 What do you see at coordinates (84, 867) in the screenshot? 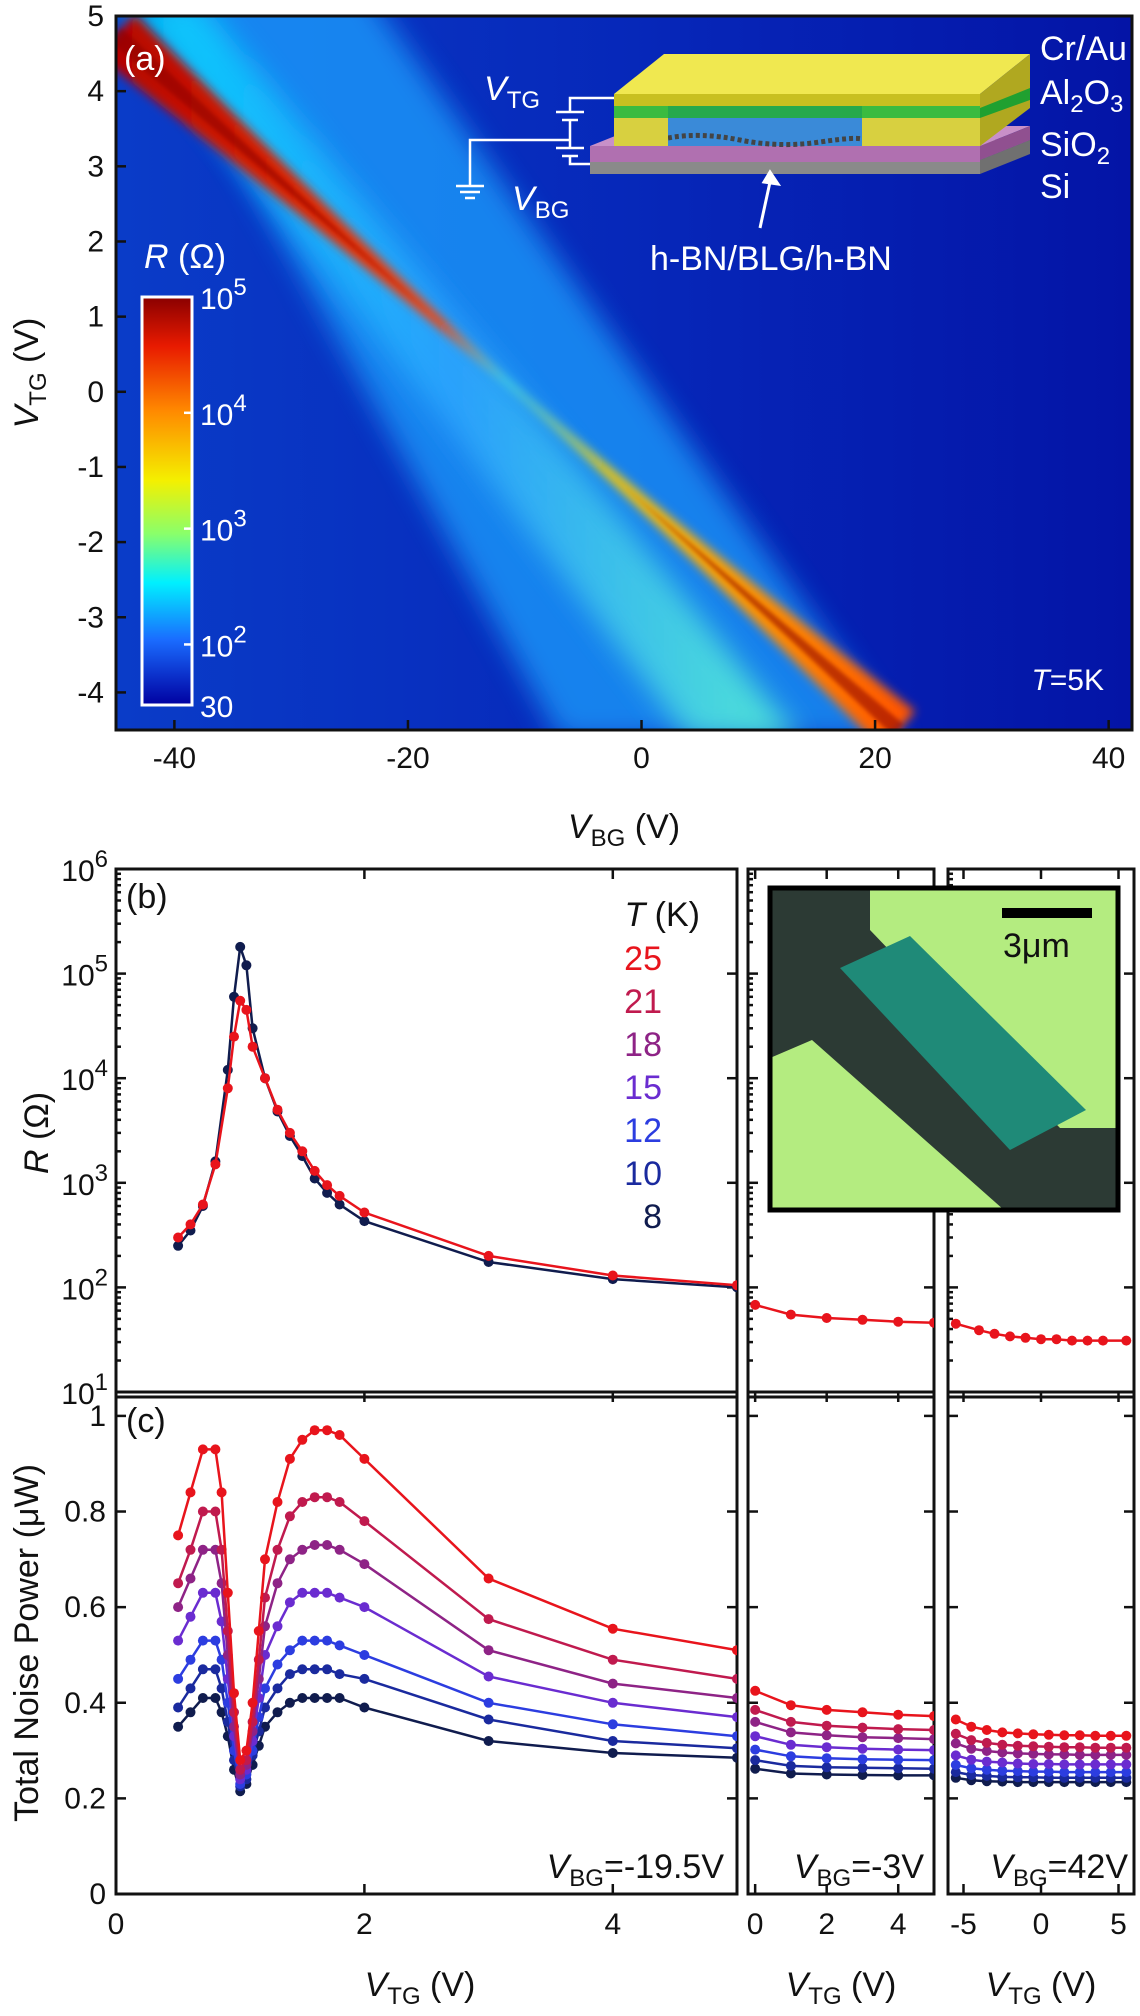
I see `panel-b-y-tick-label-5: 10⁶` at bounding box center [84, 867].